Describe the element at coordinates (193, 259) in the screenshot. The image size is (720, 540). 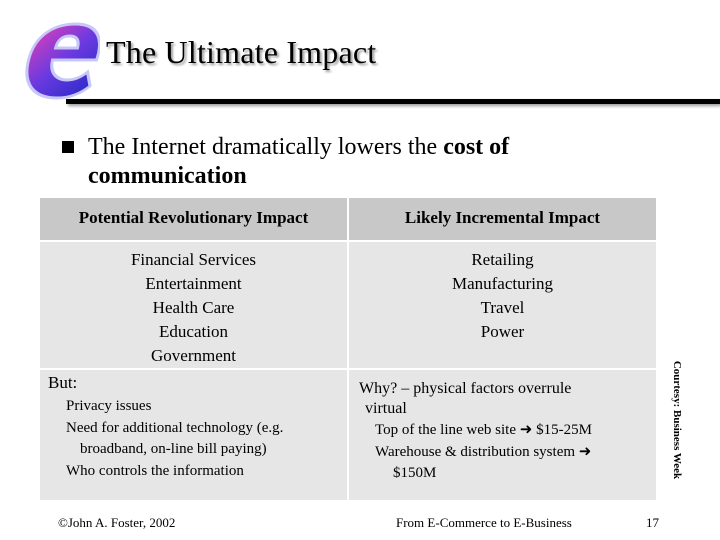
I see `list-item: Financial Services` at that location.